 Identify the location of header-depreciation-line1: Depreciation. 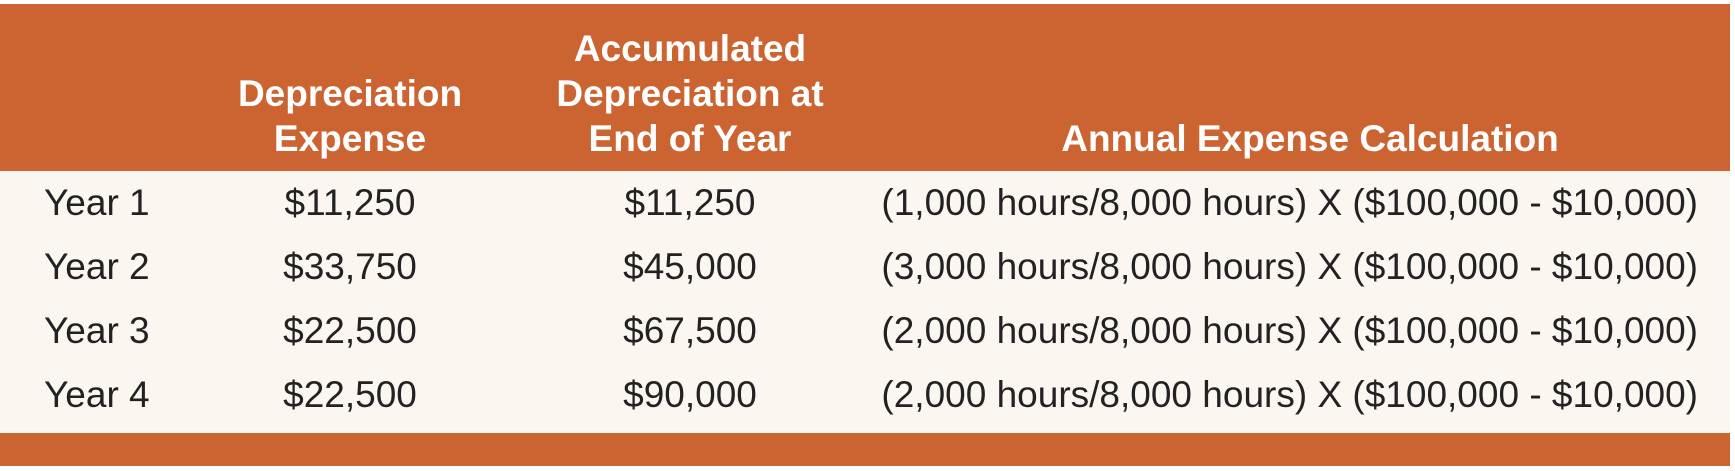
(350, 93).